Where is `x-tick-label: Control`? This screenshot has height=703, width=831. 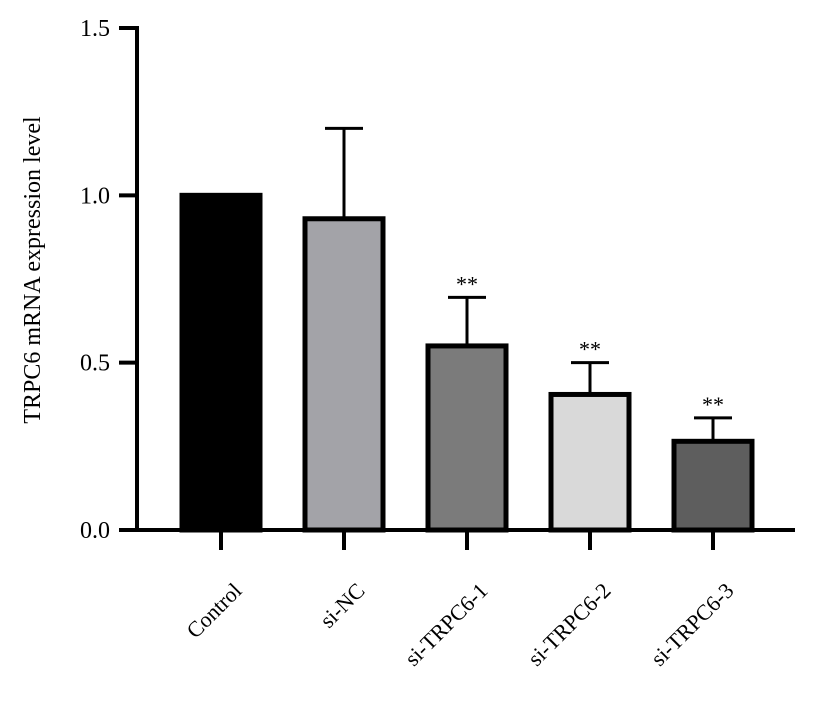 x-tick-label: Control is located at coordinates (213, 610).